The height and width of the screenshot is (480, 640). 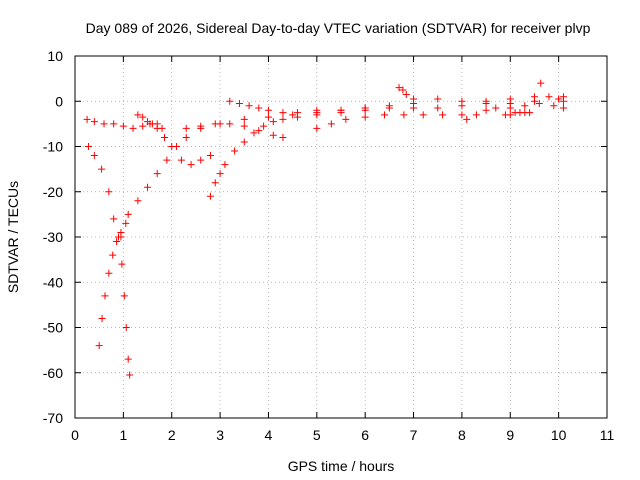 I want to click on y-tick-label: -70, so click(x=53, y=418).